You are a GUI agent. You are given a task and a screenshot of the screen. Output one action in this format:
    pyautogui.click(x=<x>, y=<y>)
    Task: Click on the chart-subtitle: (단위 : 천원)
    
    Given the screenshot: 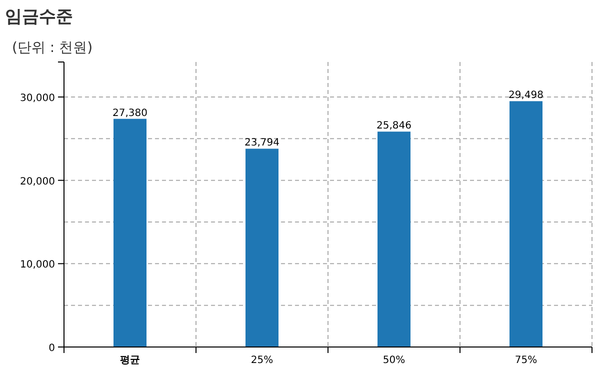 What is the action you would take?
    pyautogui.click(x=52, y=48)
    